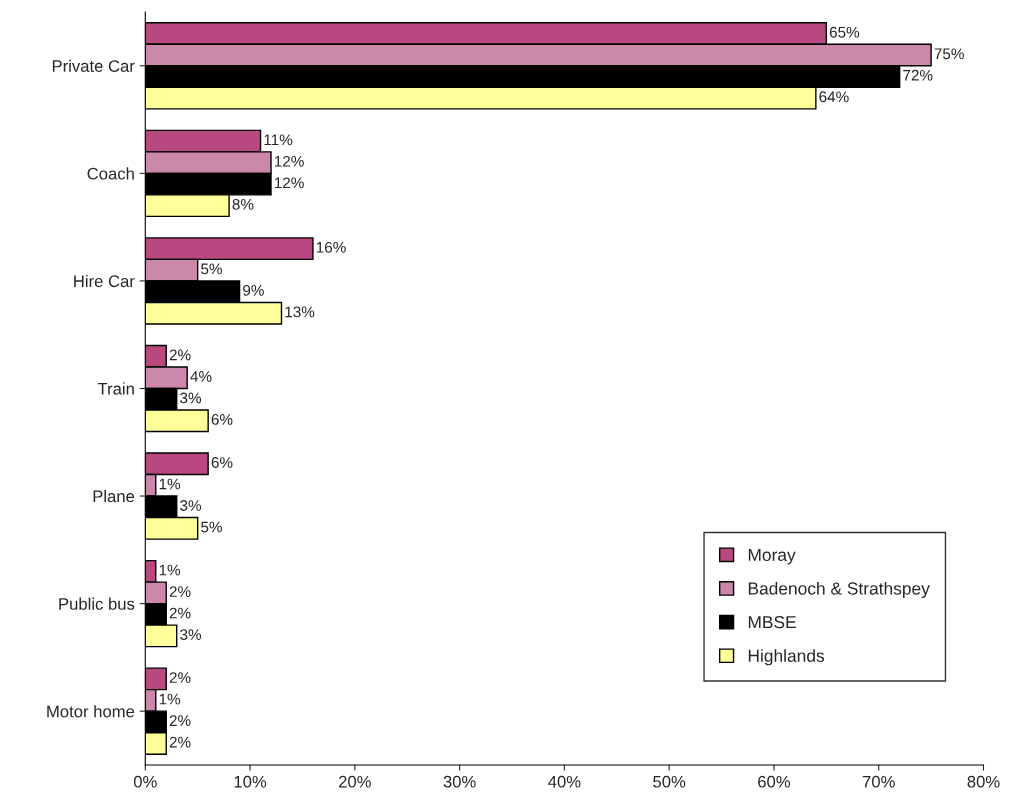 The image size is (1016, 801). I want to click on x-tick-label: 0%, so click(145, 781).